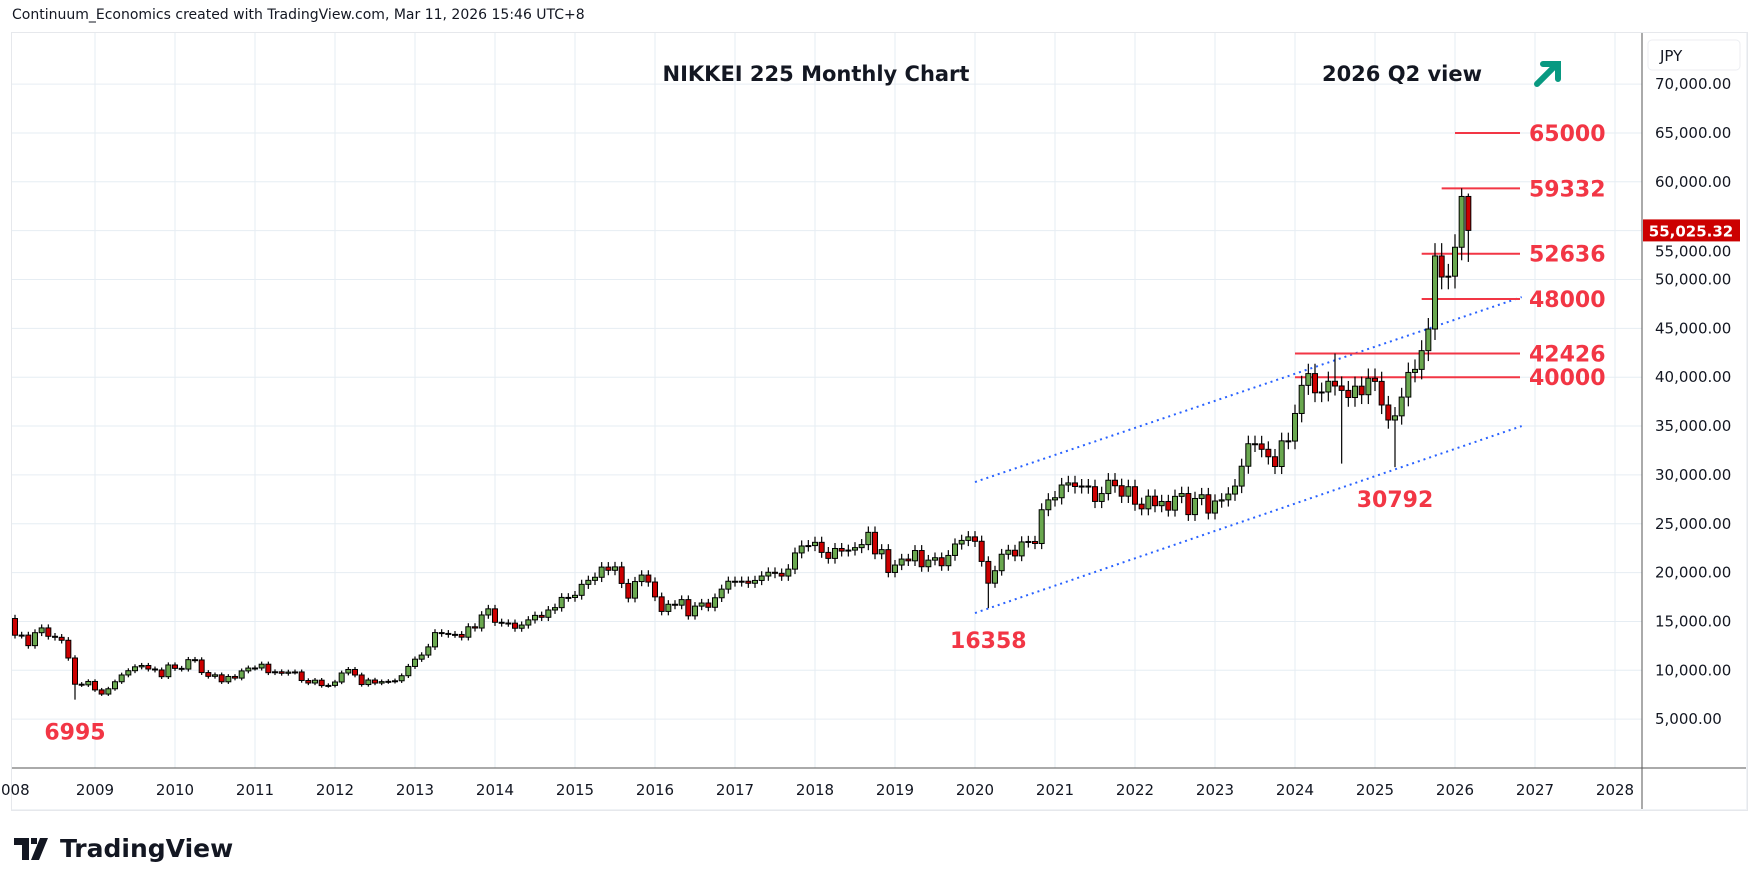  What do you see at coordinates (1694, 55) in the screenshot?
I see `currency-box` at bounding box center [1694, 55].